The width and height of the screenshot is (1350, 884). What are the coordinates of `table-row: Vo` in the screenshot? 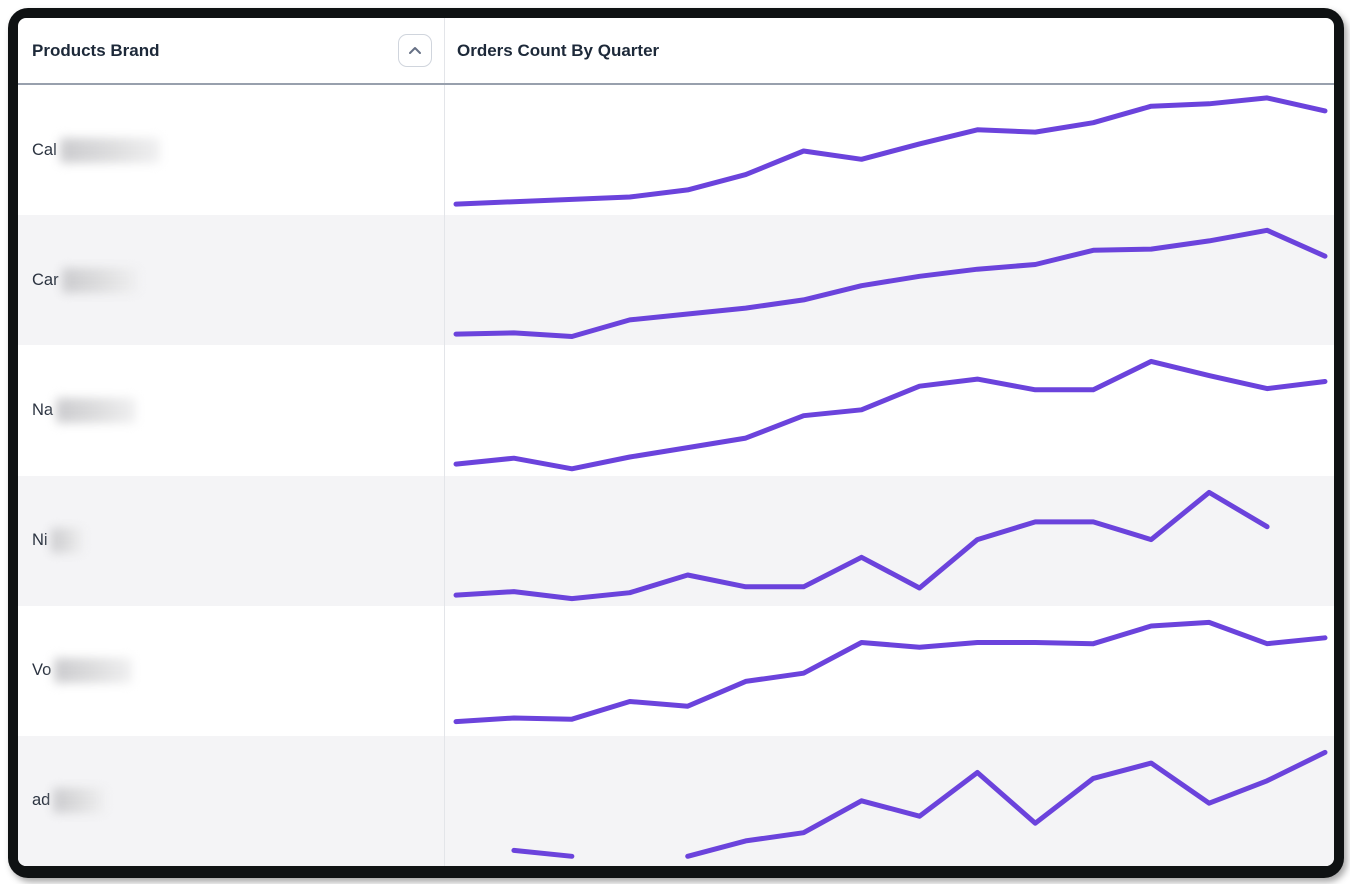 It's located at (676, 670).